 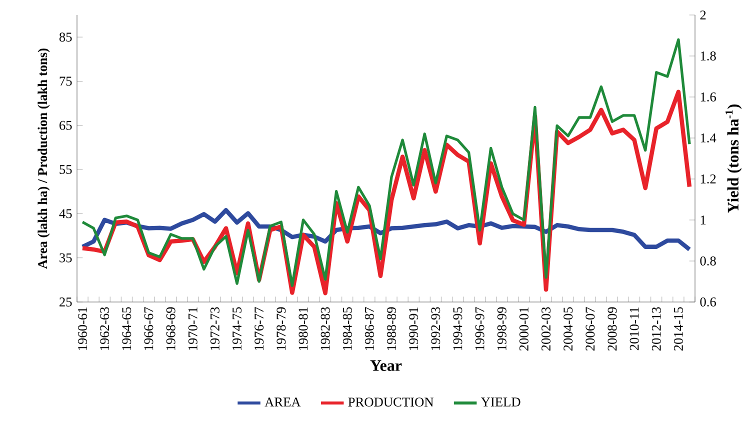 I want to click on y2-tick-label: 1, so click(x=703, y=220).